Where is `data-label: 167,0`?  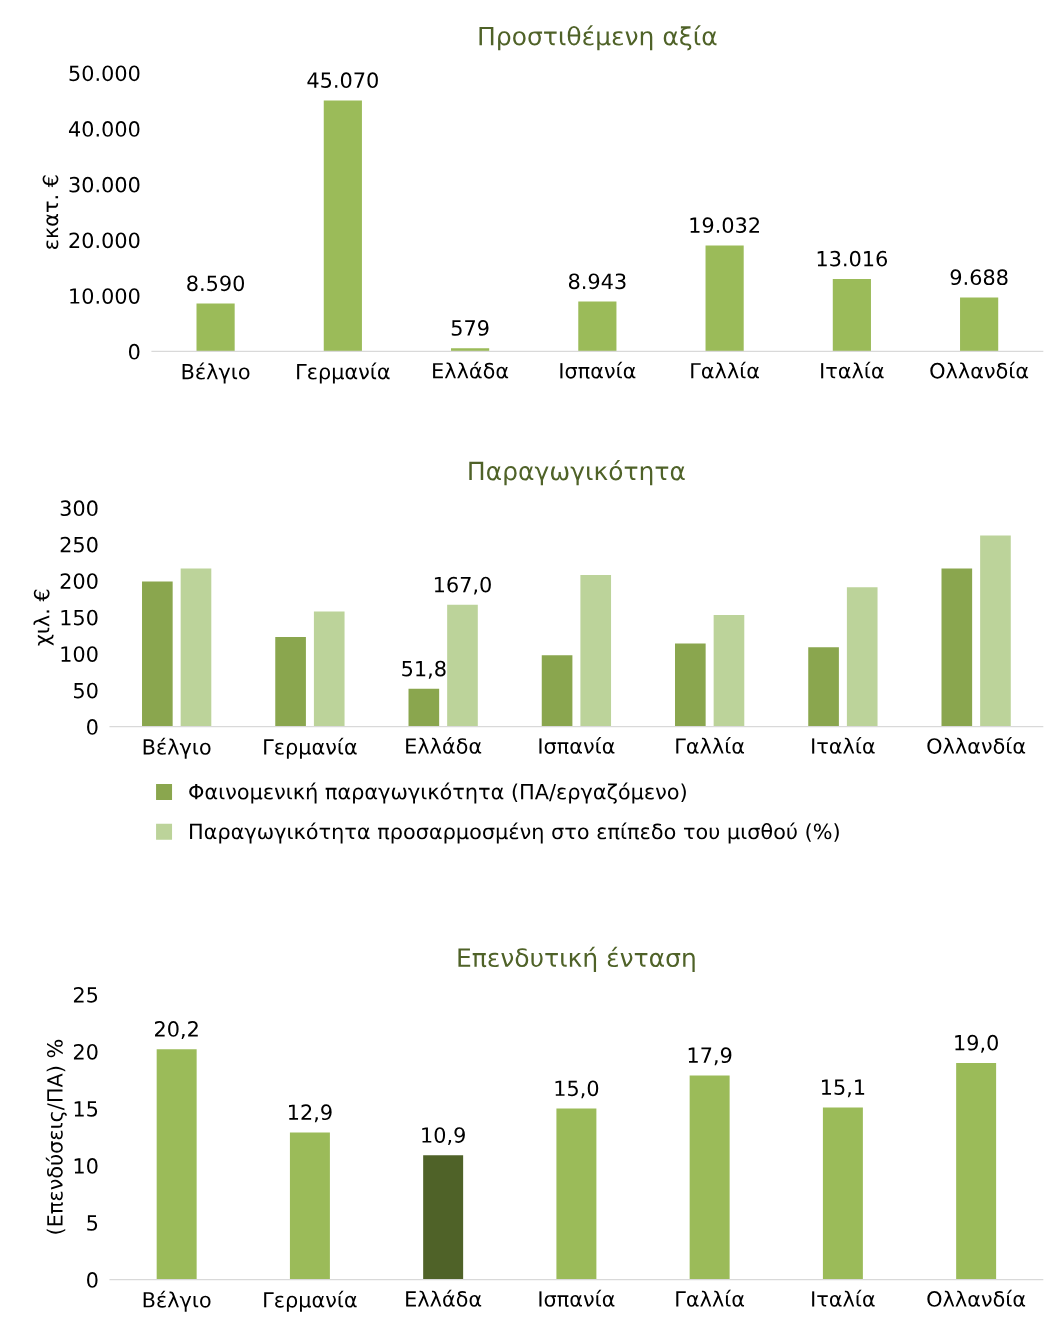 data-label: 167,0 is located at coordinates (462, 585).